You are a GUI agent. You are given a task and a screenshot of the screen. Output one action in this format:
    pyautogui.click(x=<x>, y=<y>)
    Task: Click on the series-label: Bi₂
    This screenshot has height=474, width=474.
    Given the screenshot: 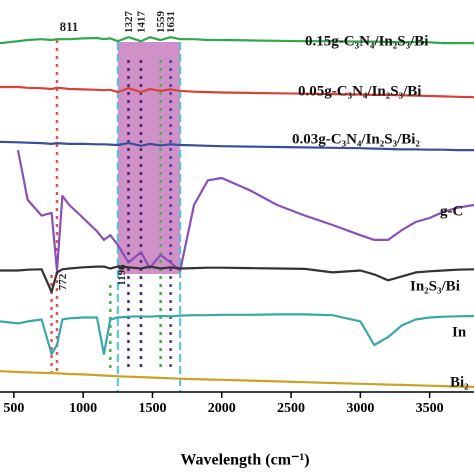 What is the action you would take?
    pyautogui.click(x=459, y=382)
    